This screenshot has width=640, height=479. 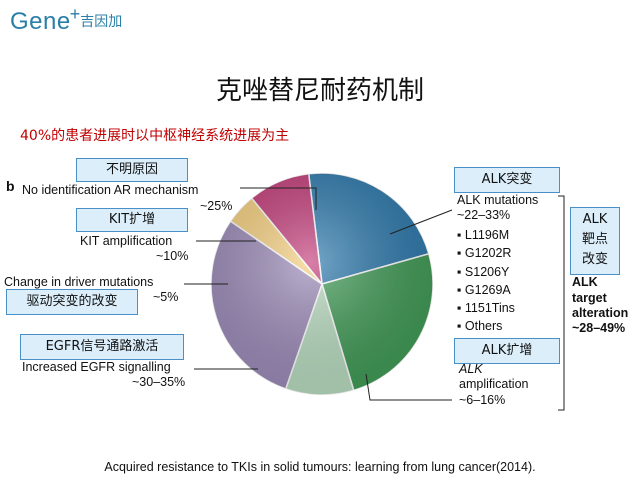 I want to click on alk-mutation-label: S1206Y, so click(x=487, y=271).